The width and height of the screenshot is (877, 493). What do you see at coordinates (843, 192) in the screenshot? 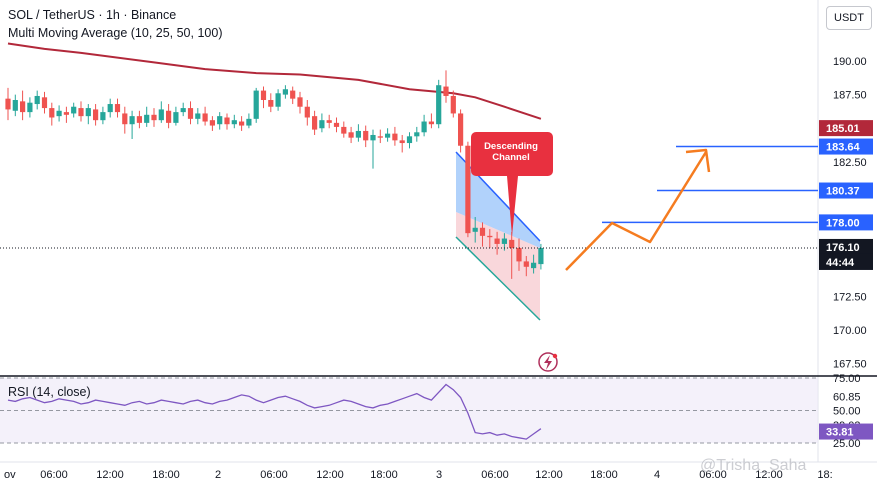
I see `price-label-text: 180.37` at bounding box center [843, 192].